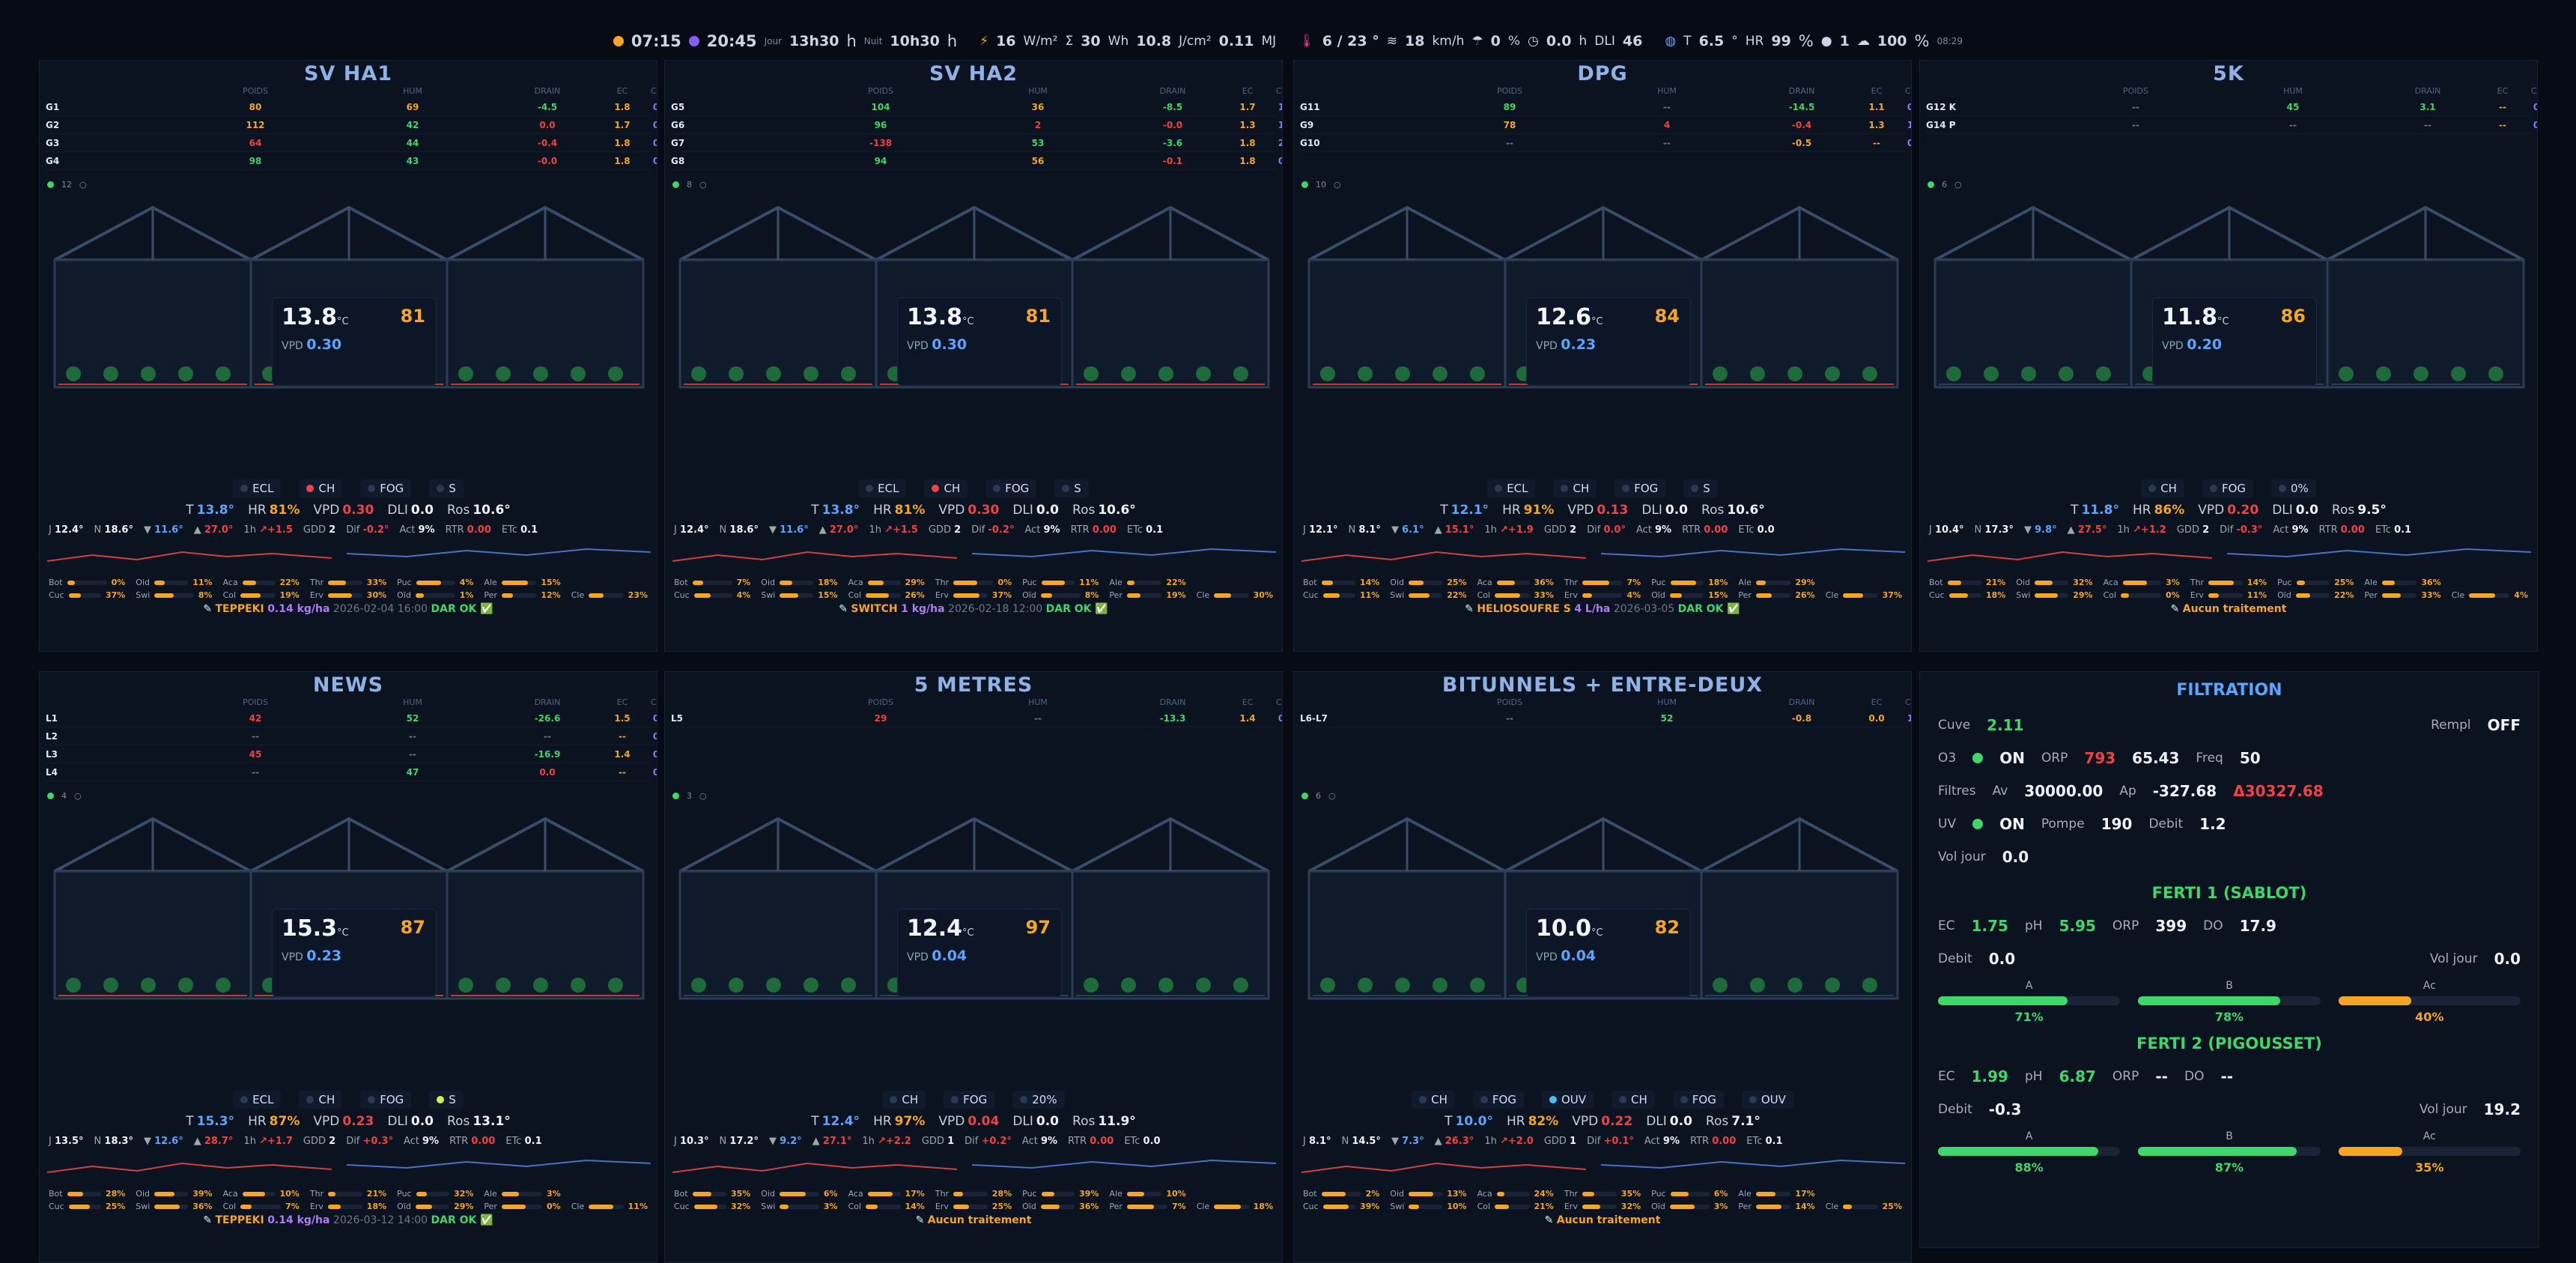  I want to click on table-row: G4 98 43 -0.0 1.8 0, so click(351, 161).